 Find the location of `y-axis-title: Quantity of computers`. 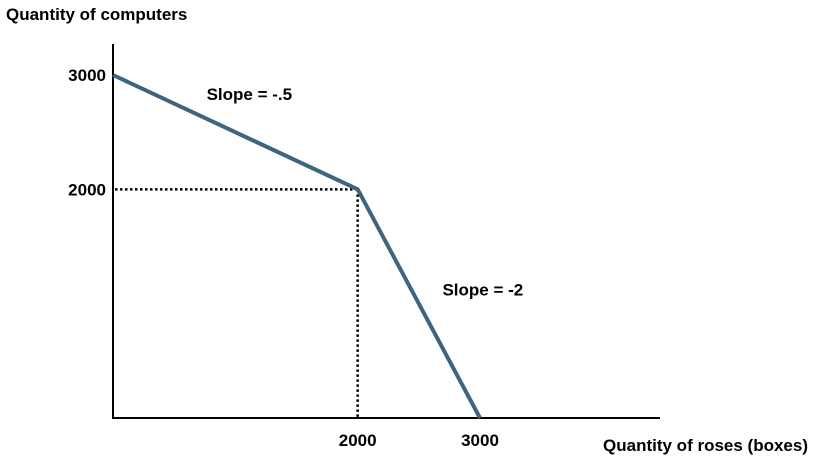

y-axis-title: Quantity of computers is located at coordinates (96, 14).